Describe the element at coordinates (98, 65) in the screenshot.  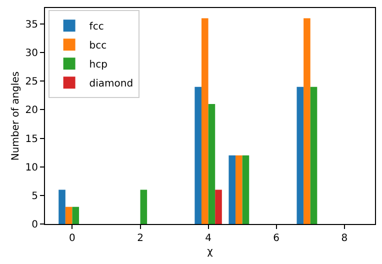
I see `legend-label: hcp` at that location.